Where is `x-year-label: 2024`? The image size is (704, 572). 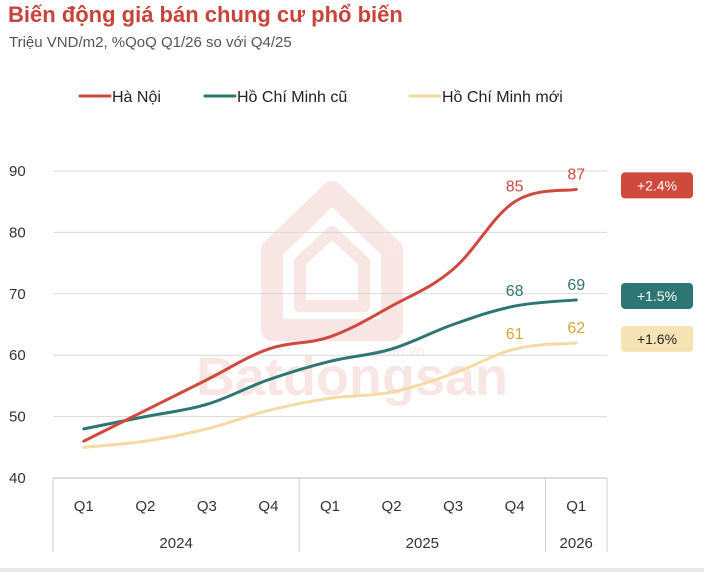
x-year-label: 2024 is located at coordinates (175, 543).